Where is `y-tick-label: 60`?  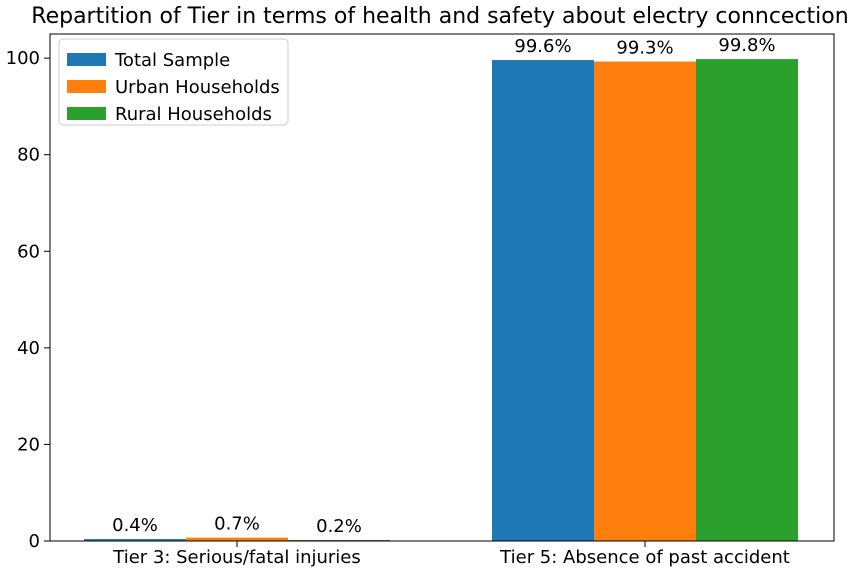
y-tick-label: 60 is located at coordinates (28, 251).